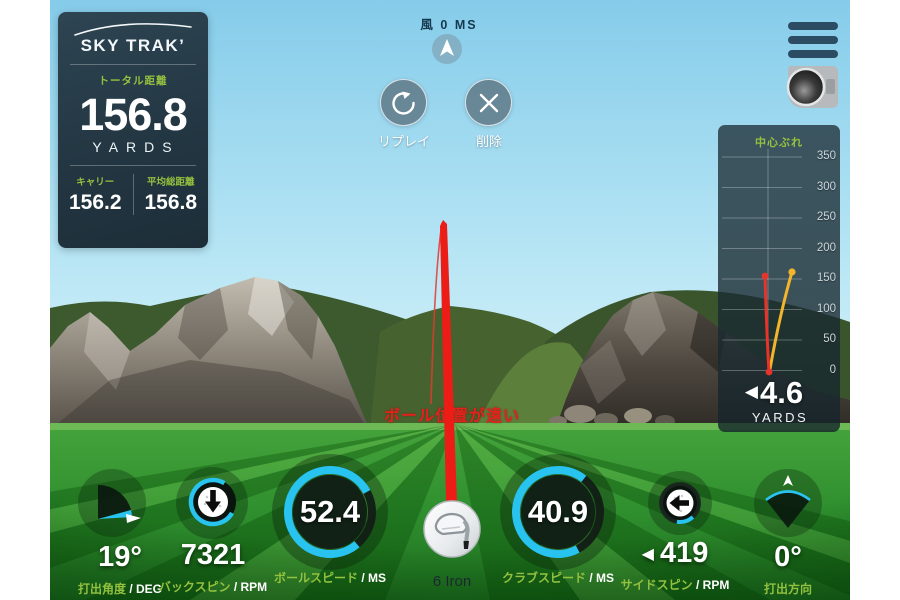 Image resolution: width=900 pixels, height=600 pixels. I want to click on backspin-label: バックスピン, so click(194, 587).